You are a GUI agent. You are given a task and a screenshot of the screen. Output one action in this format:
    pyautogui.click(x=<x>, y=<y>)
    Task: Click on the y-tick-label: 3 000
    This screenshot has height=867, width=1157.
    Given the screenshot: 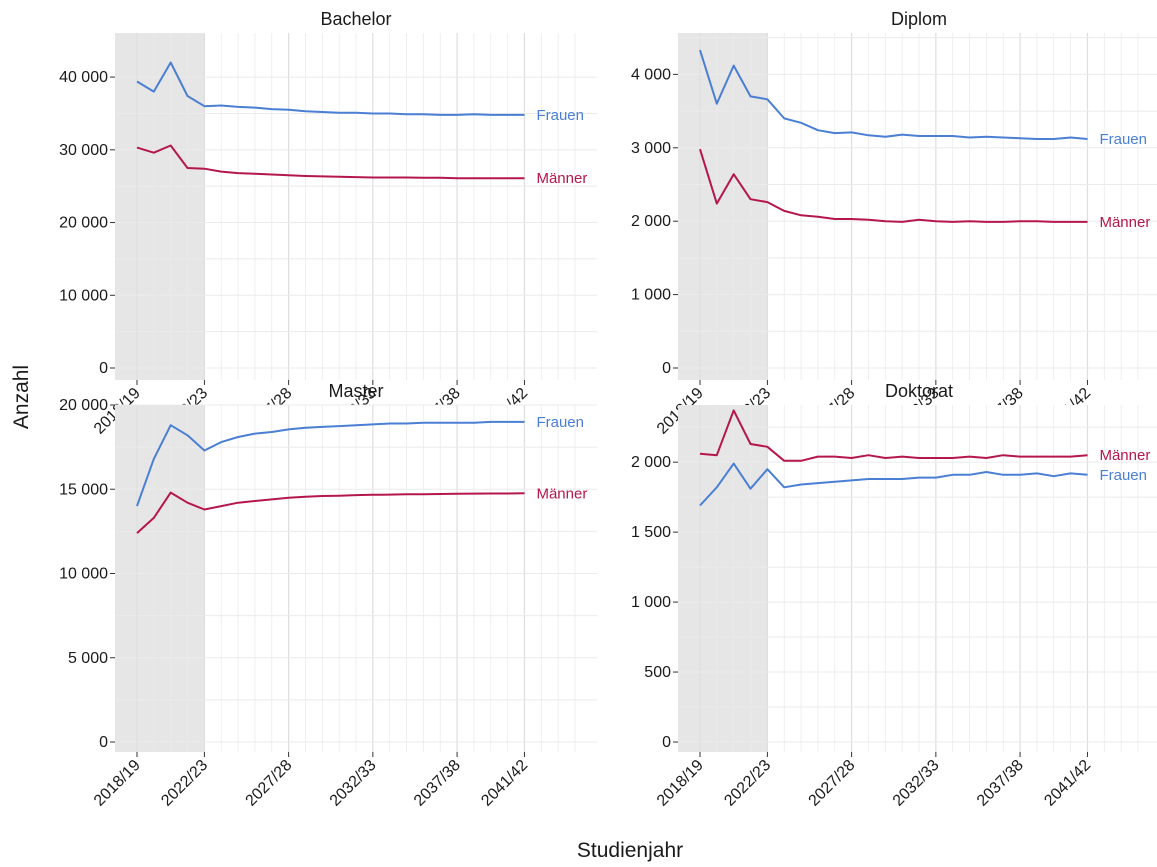 What is the action you would take?
    pyautogui.click(x=651, y=148)
    